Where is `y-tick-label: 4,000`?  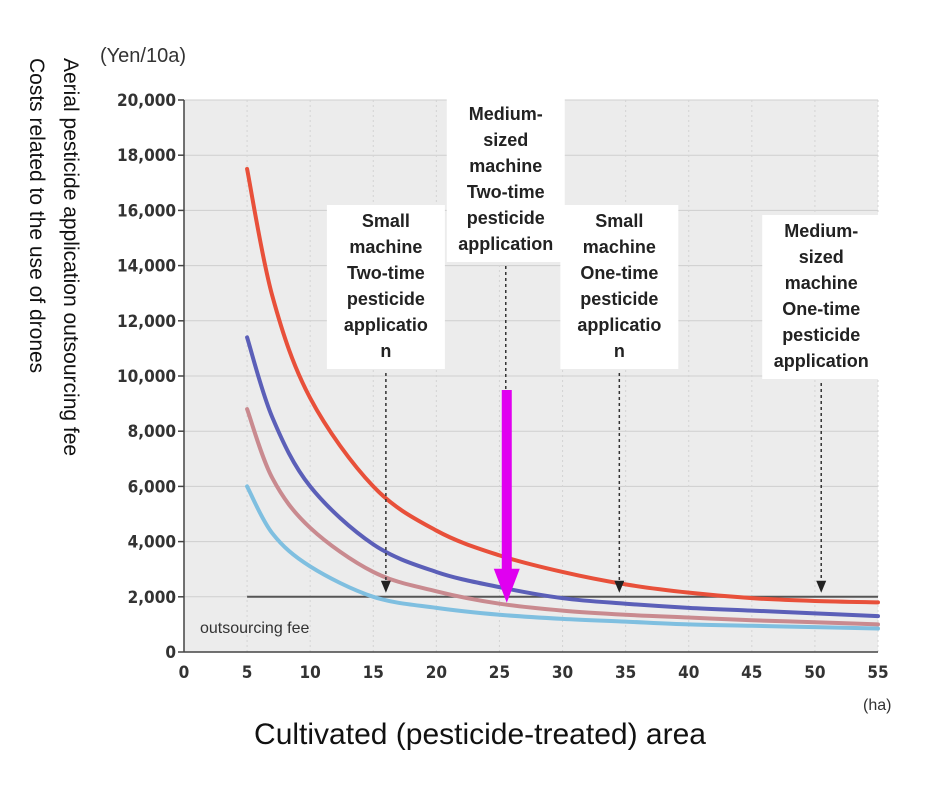
y-tick-label: 4,000 is located at coordinates (152, 543).